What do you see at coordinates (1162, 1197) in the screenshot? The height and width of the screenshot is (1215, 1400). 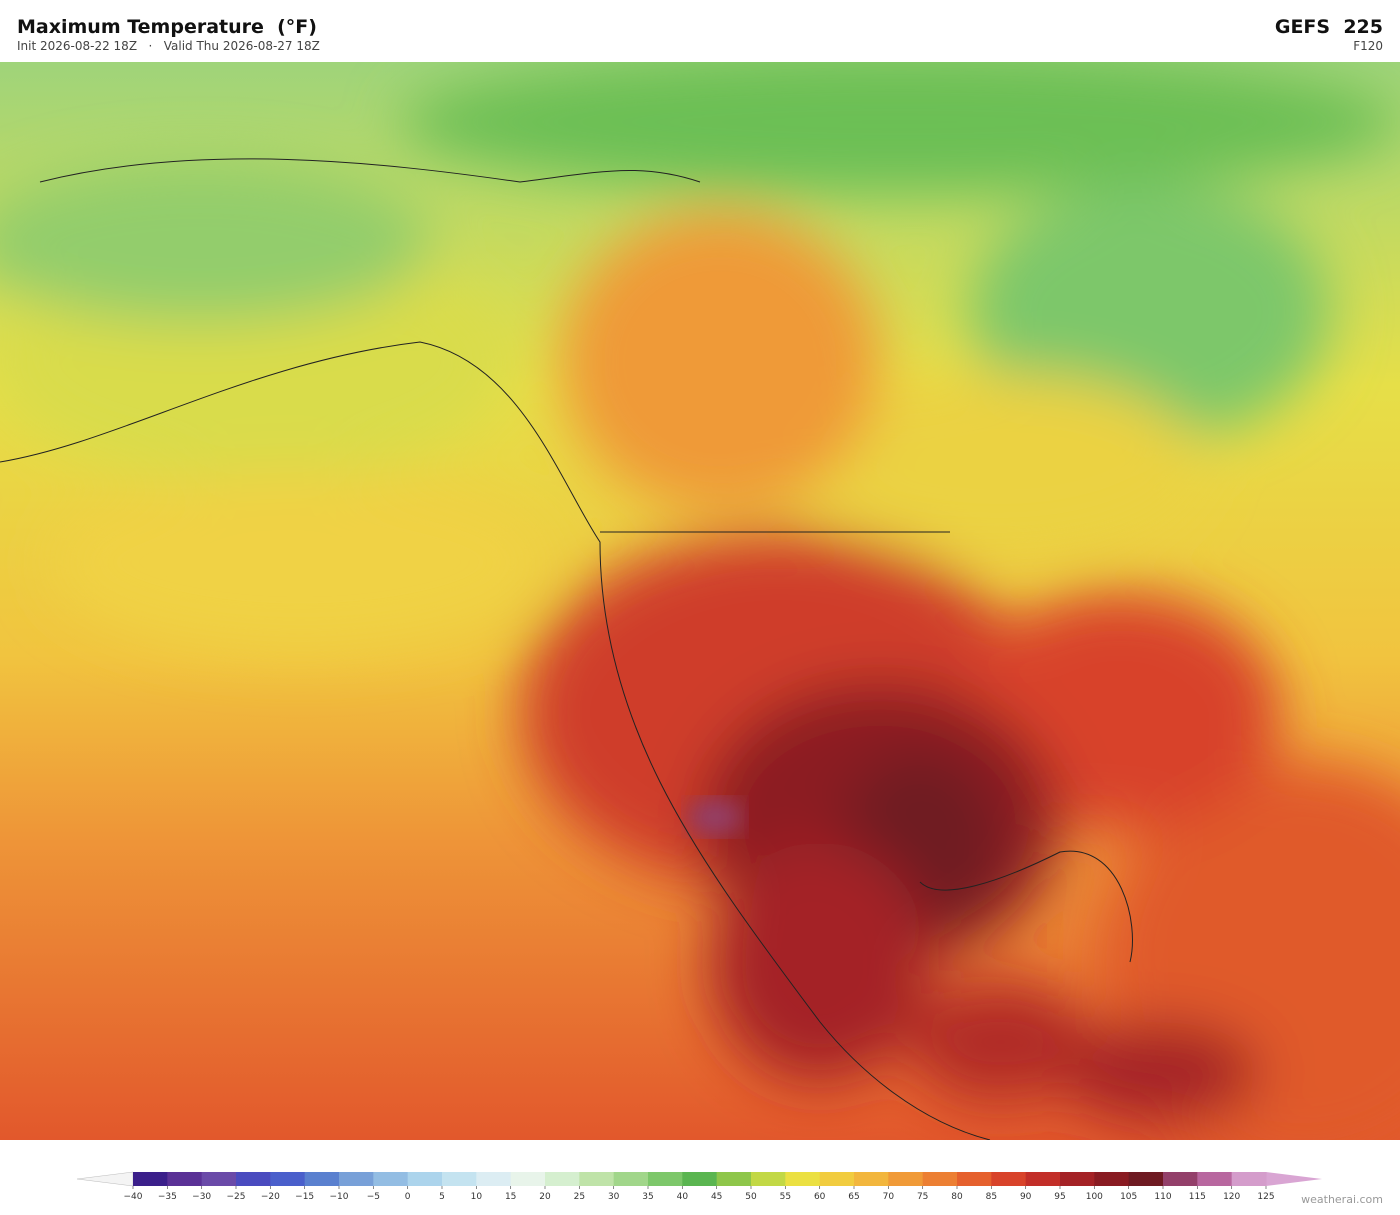 I see `colorbar-tick-label: 110` at bounding box center [1162, 1197].